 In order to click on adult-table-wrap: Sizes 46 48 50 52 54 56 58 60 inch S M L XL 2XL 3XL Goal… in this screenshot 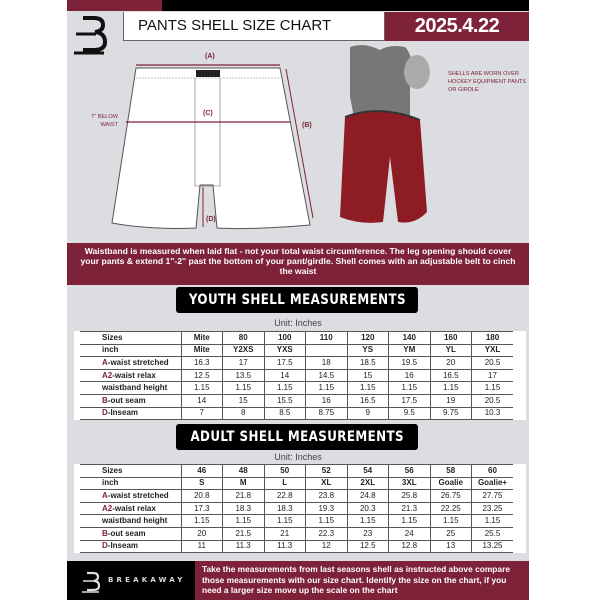, I will do `click(300, 509)`.